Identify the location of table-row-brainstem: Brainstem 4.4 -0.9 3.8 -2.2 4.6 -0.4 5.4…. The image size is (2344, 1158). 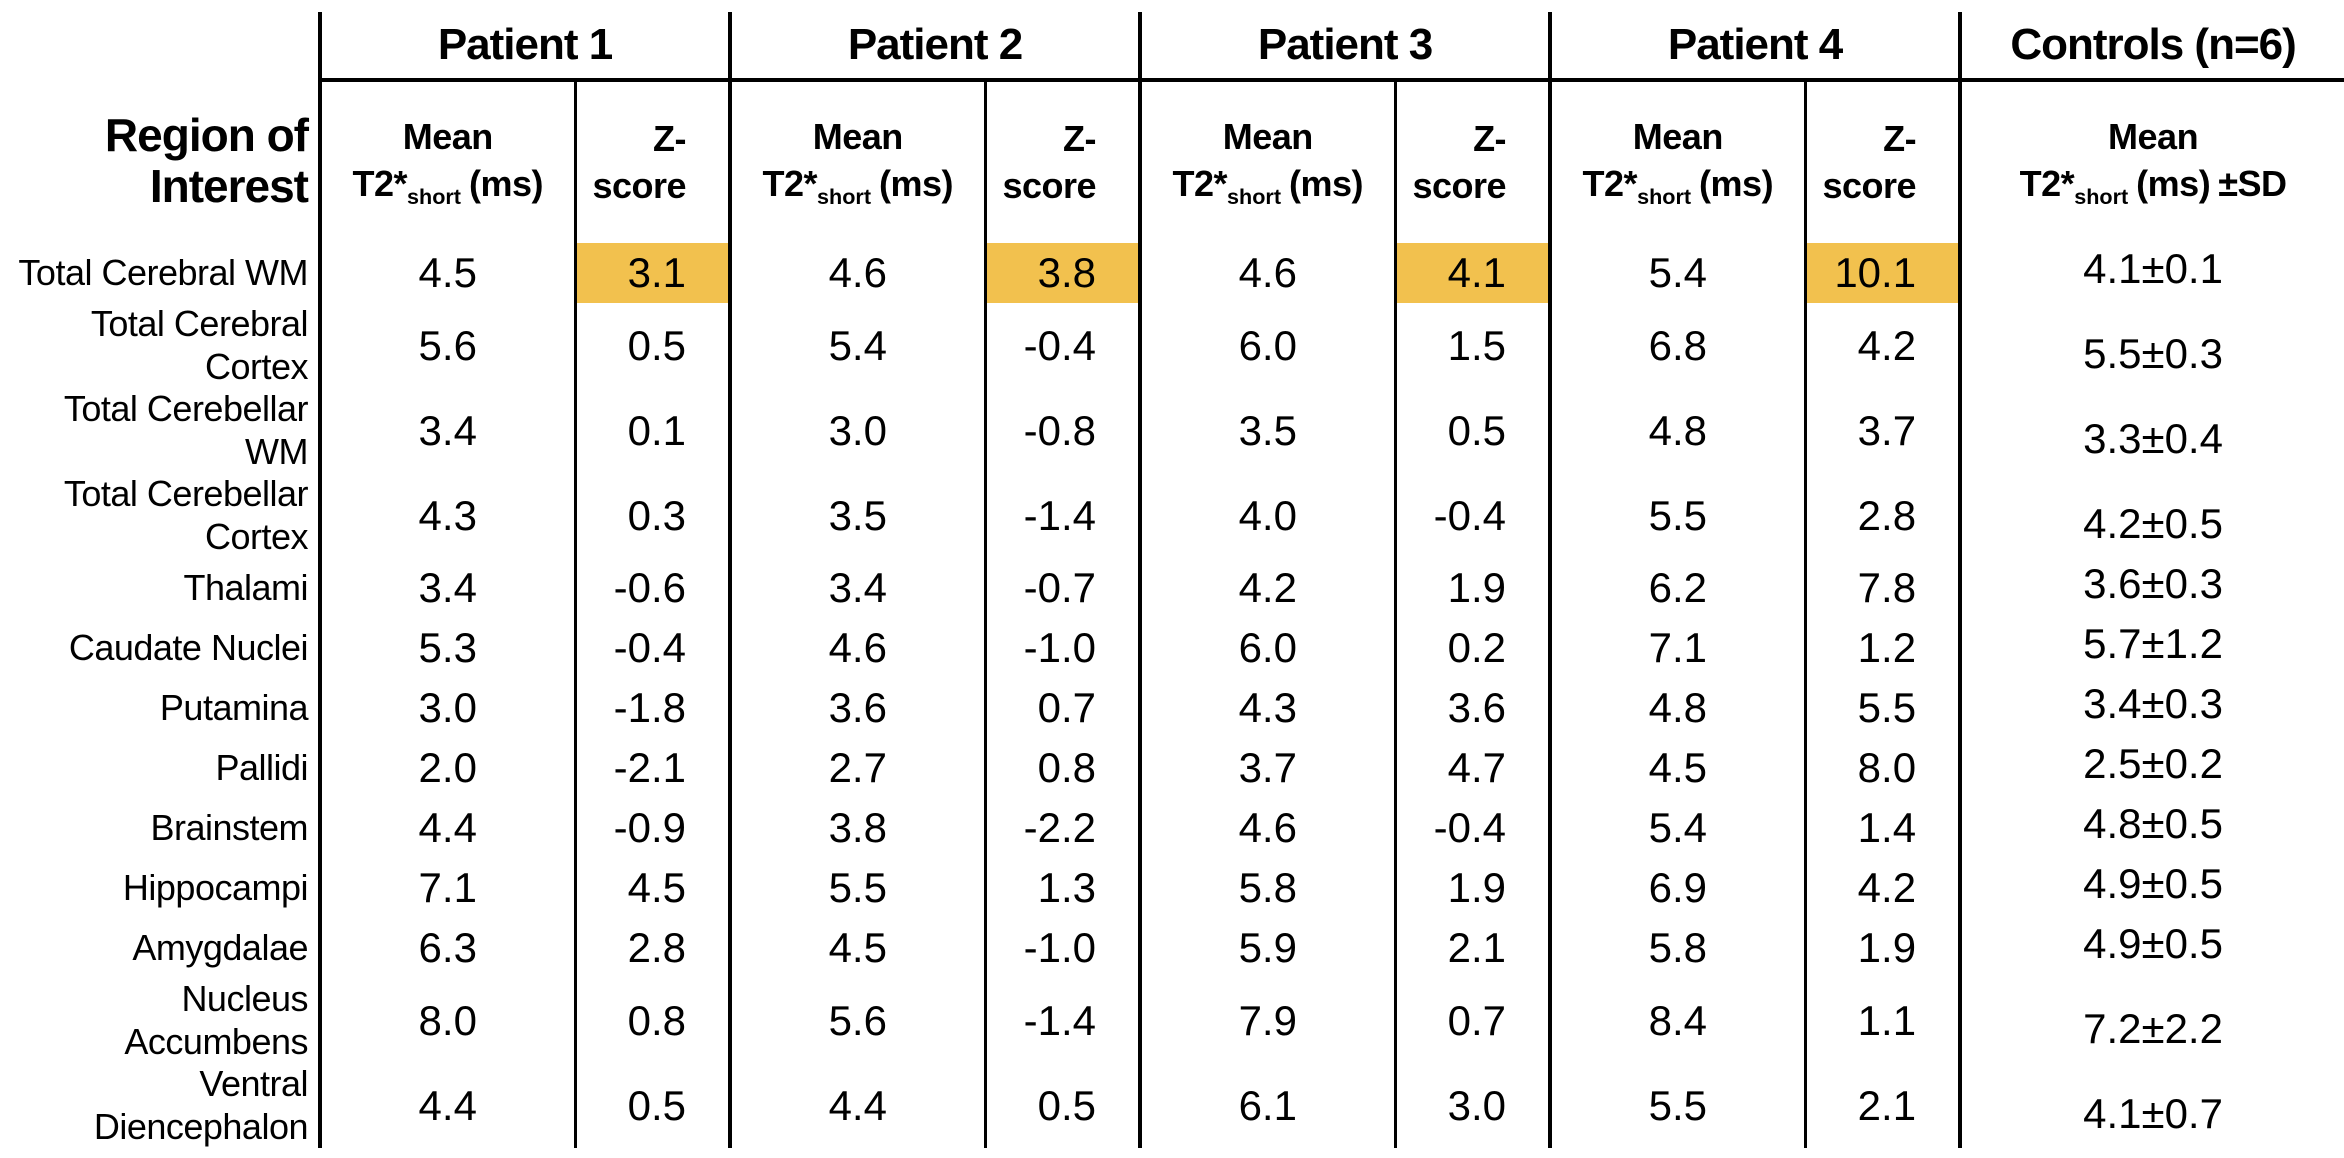
(1172, 828).